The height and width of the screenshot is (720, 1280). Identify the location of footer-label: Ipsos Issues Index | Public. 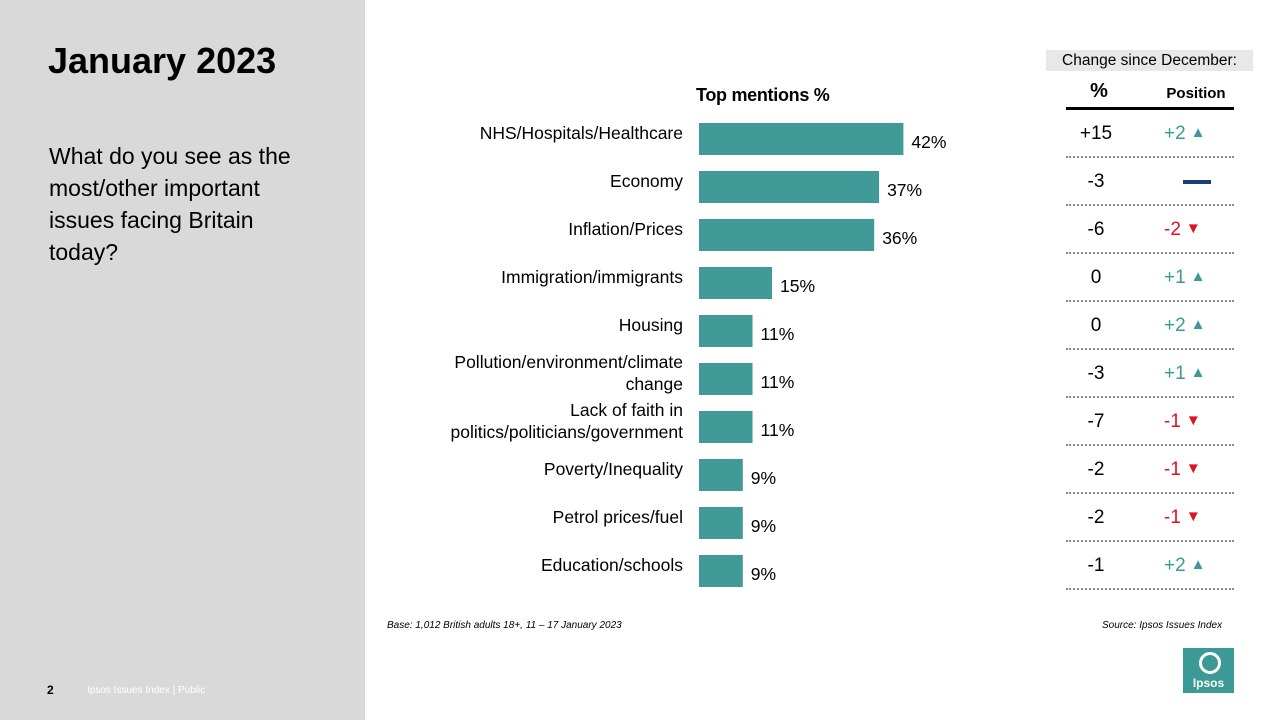
(146, 690).